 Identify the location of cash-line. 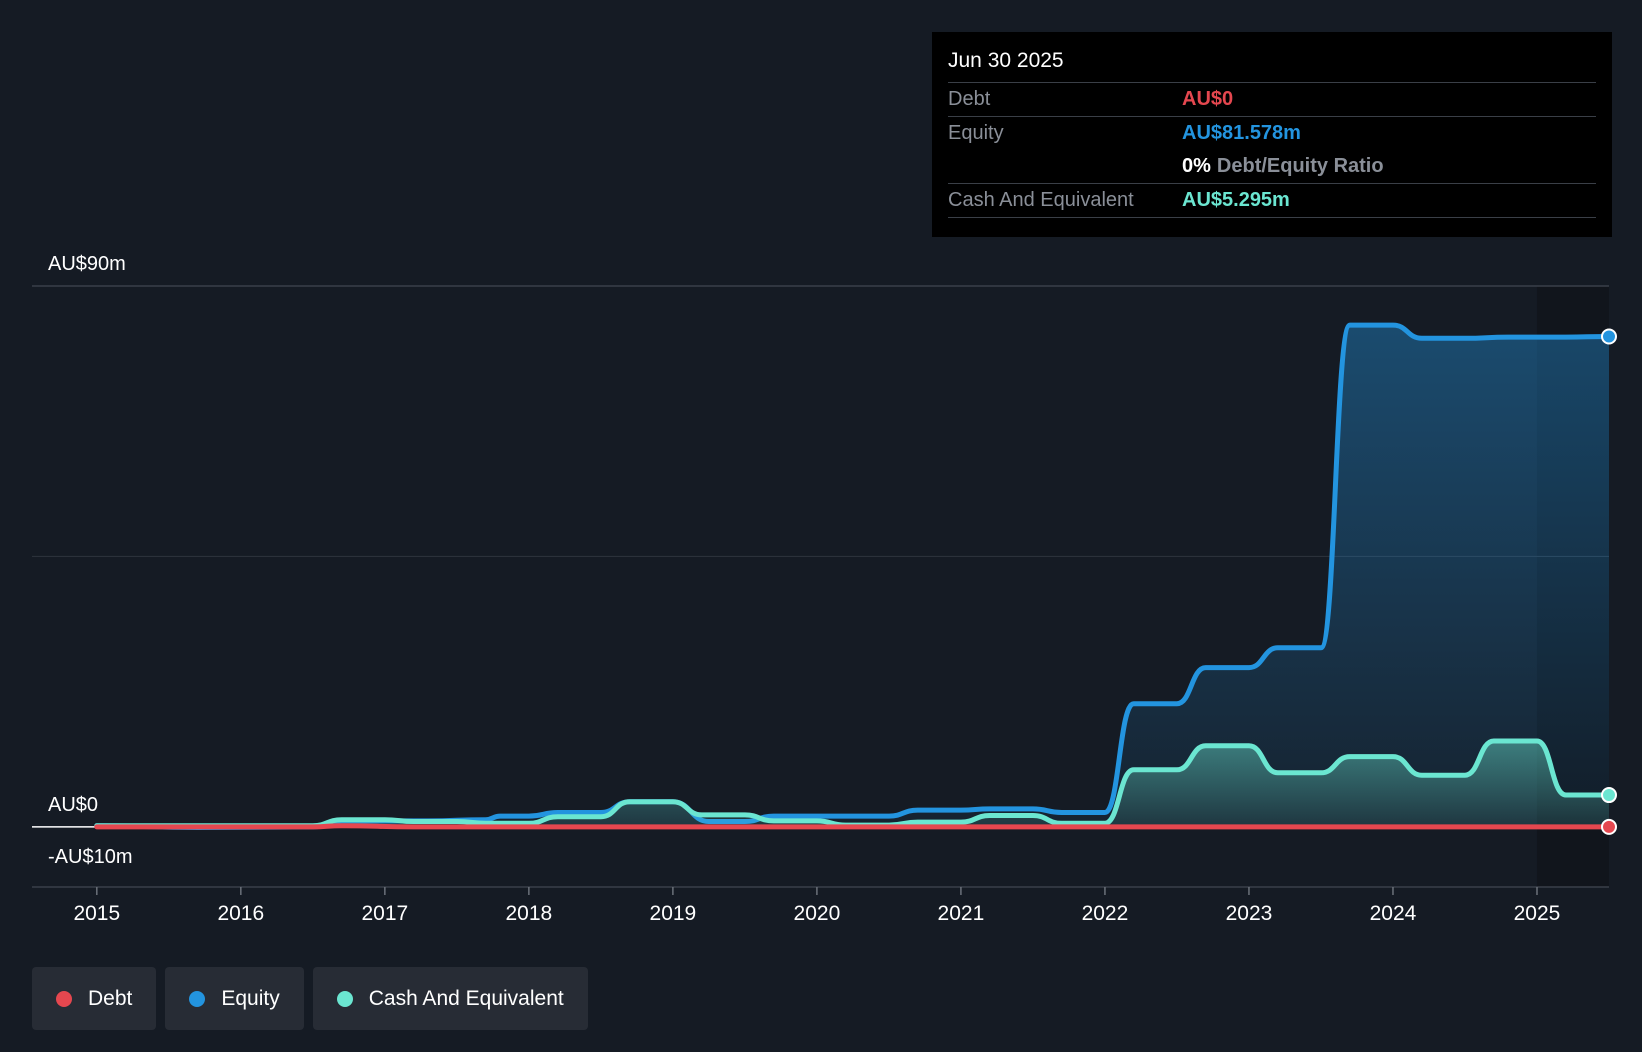
(853, 783).